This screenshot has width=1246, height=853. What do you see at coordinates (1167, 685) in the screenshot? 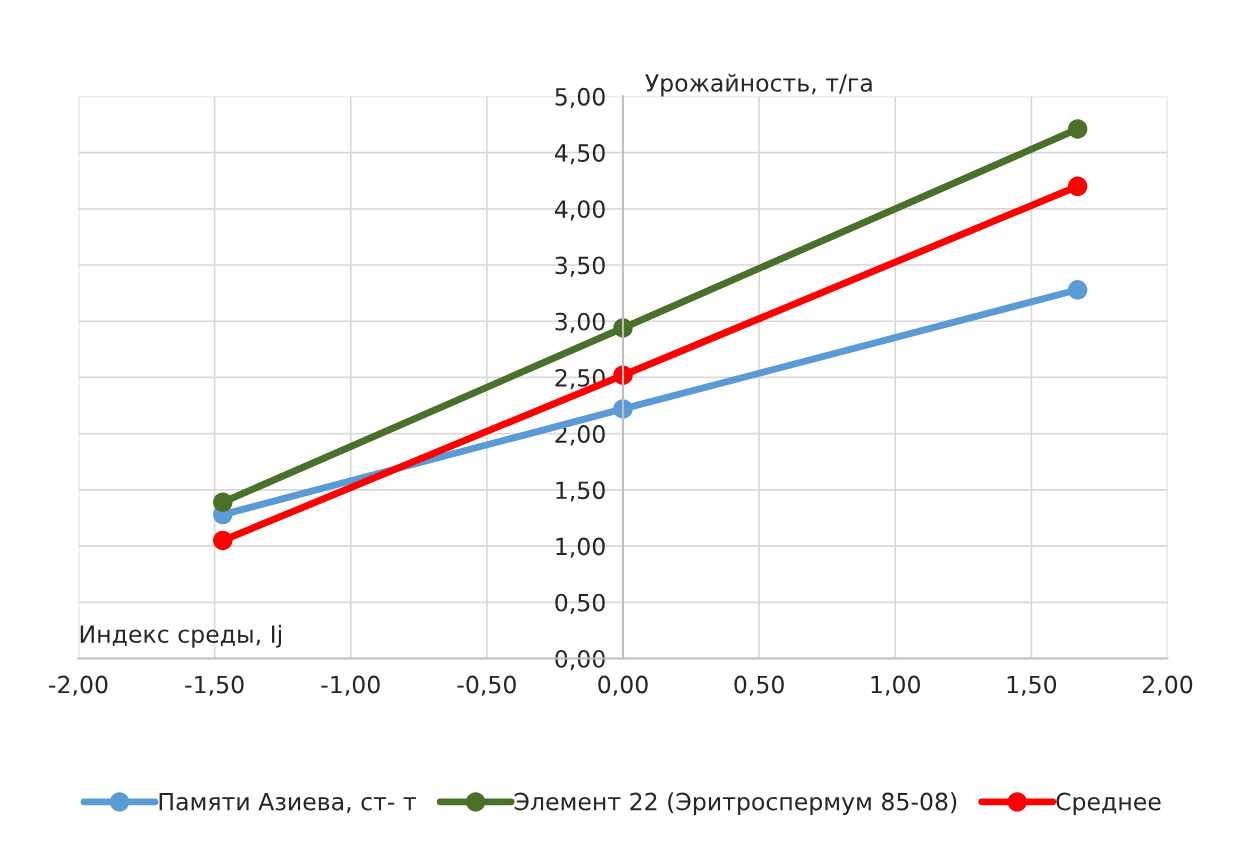
I see `x-tick-label: 2,00` at bounding box center [1167, 685].